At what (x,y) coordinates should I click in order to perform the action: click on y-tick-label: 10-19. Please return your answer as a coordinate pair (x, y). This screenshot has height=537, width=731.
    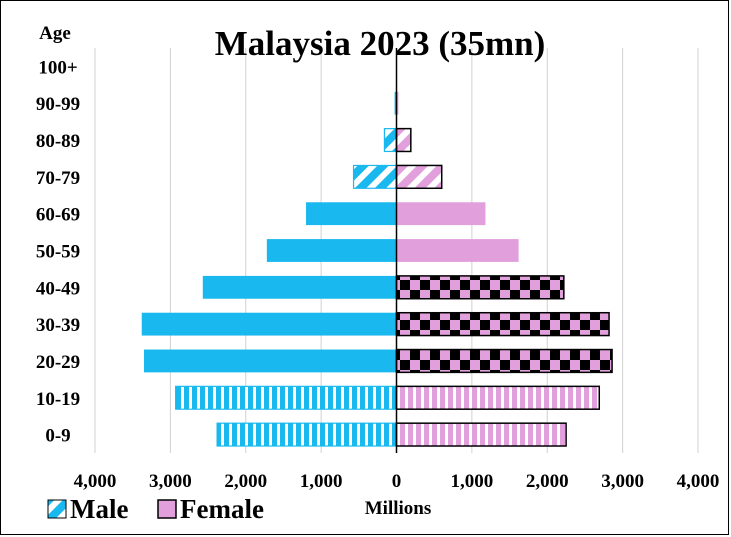
    Looking at the image, I should click on (58, 399).